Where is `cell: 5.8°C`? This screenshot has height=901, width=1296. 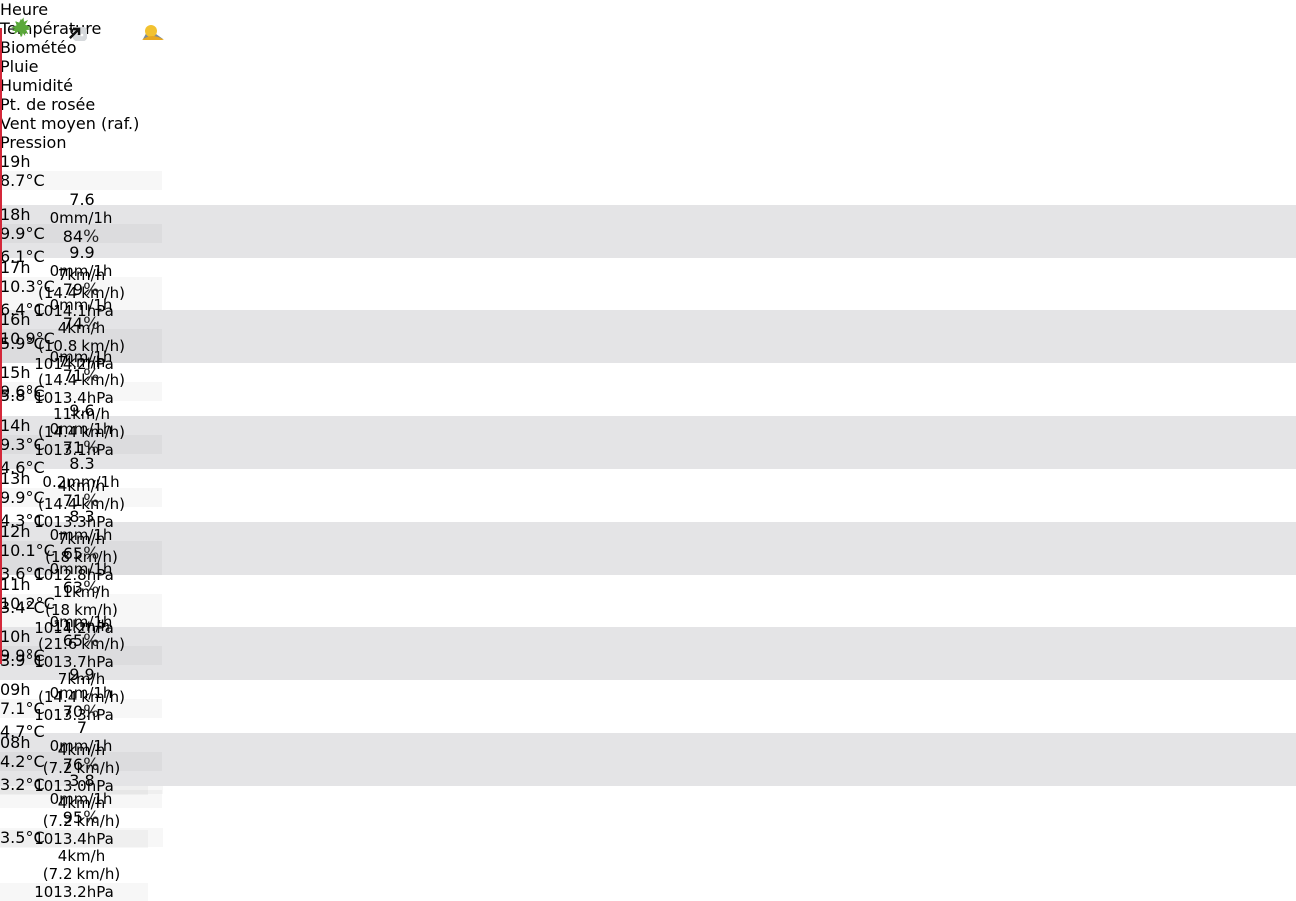 cell: 5.8°C is located at coordinates (81, 395).